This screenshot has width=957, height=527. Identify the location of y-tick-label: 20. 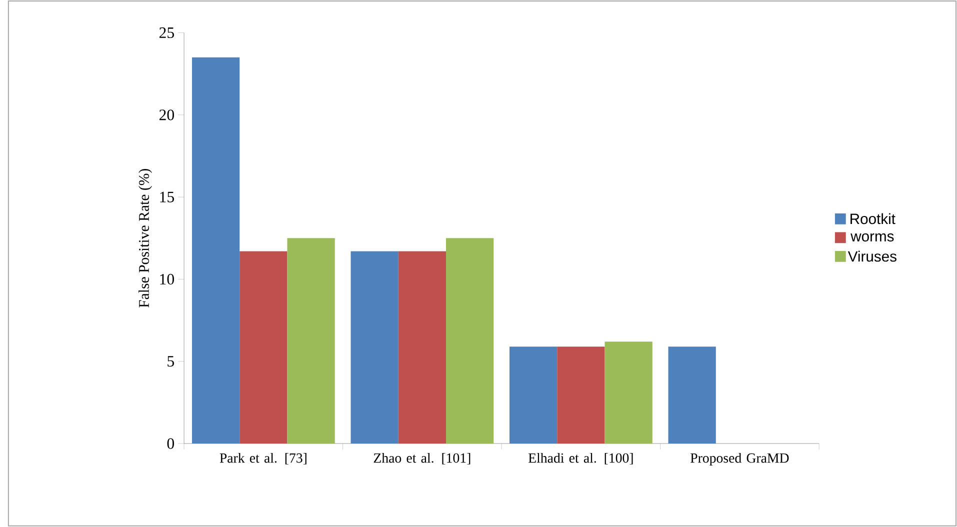
(166, 115).